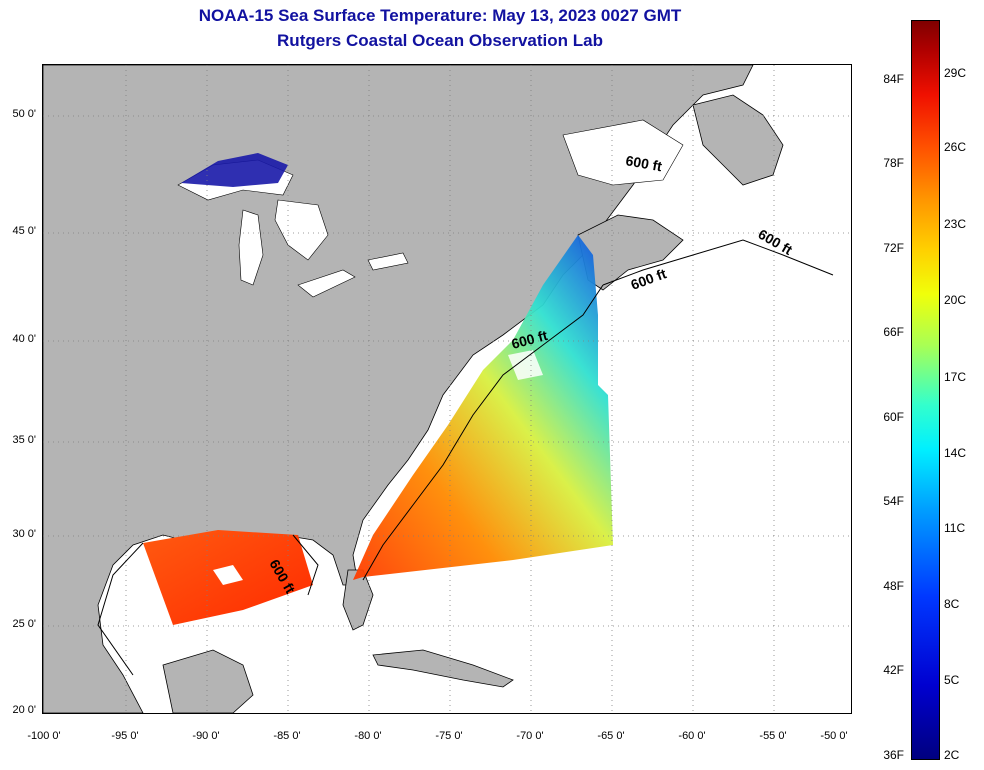 This screenshot has height=770, width=984. I want to click on lon-tick-80: -80 0', so click(368, 736).